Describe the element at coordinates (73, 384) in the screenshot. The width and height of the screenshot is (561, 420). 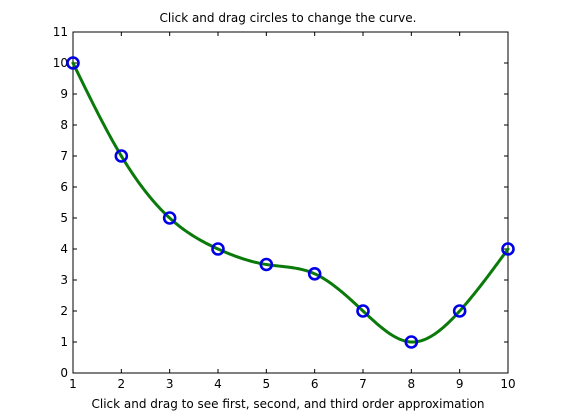
I see `x-tick-label: 1` at that location.